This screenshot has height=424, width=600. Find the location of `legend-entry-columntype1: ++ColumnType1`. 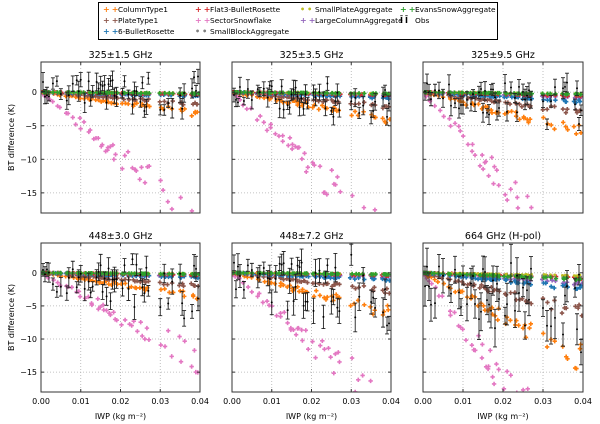

legend-entry-columntype1: ++ColumnType1 is located at coordinates (135, 9).